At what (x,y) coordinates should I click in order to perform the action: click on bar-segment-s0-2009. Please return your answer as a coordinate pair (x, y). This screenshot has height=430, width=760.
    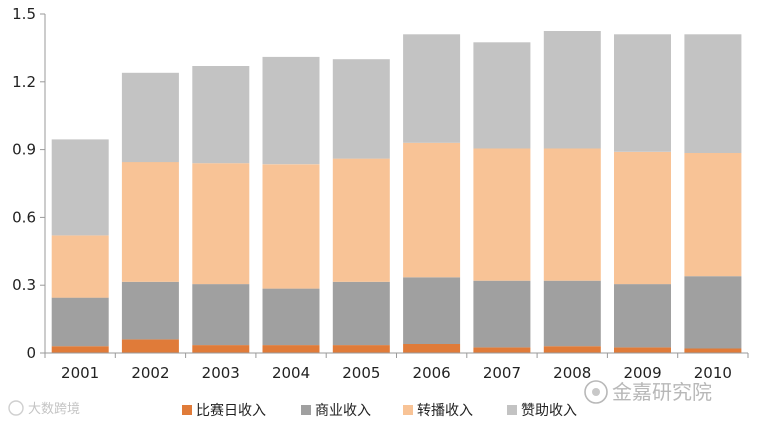
    Looking at the image, I should click on (642, 350).